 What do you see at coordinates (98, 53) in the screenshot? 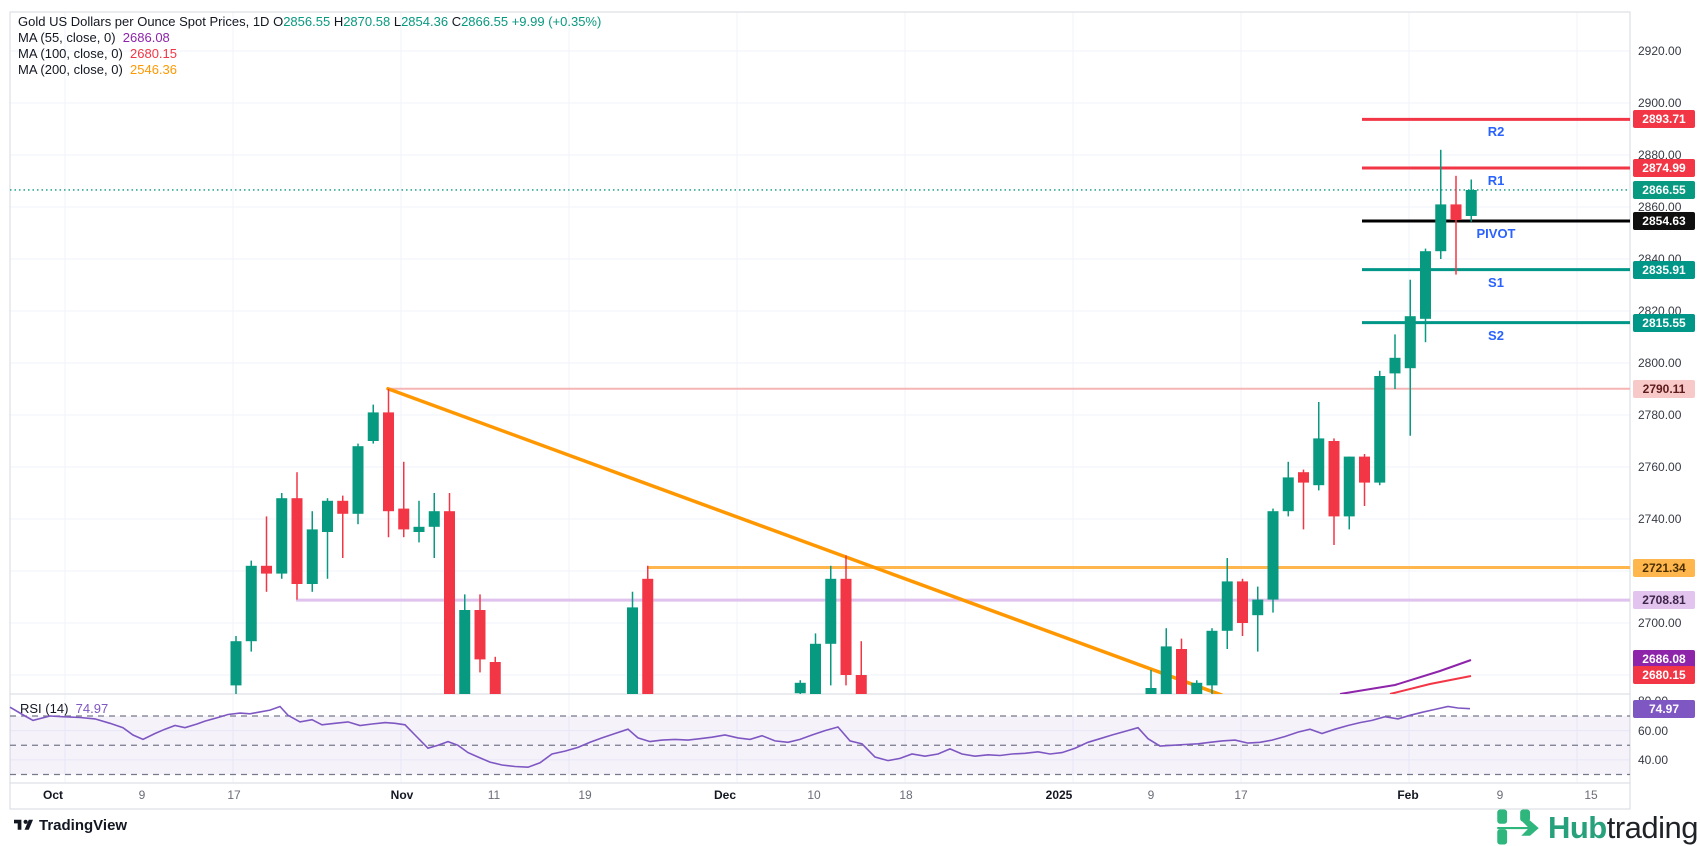
I see `ma100-legend: MA (100, close, 0) 2680.15` at bounding box center [98, 53].